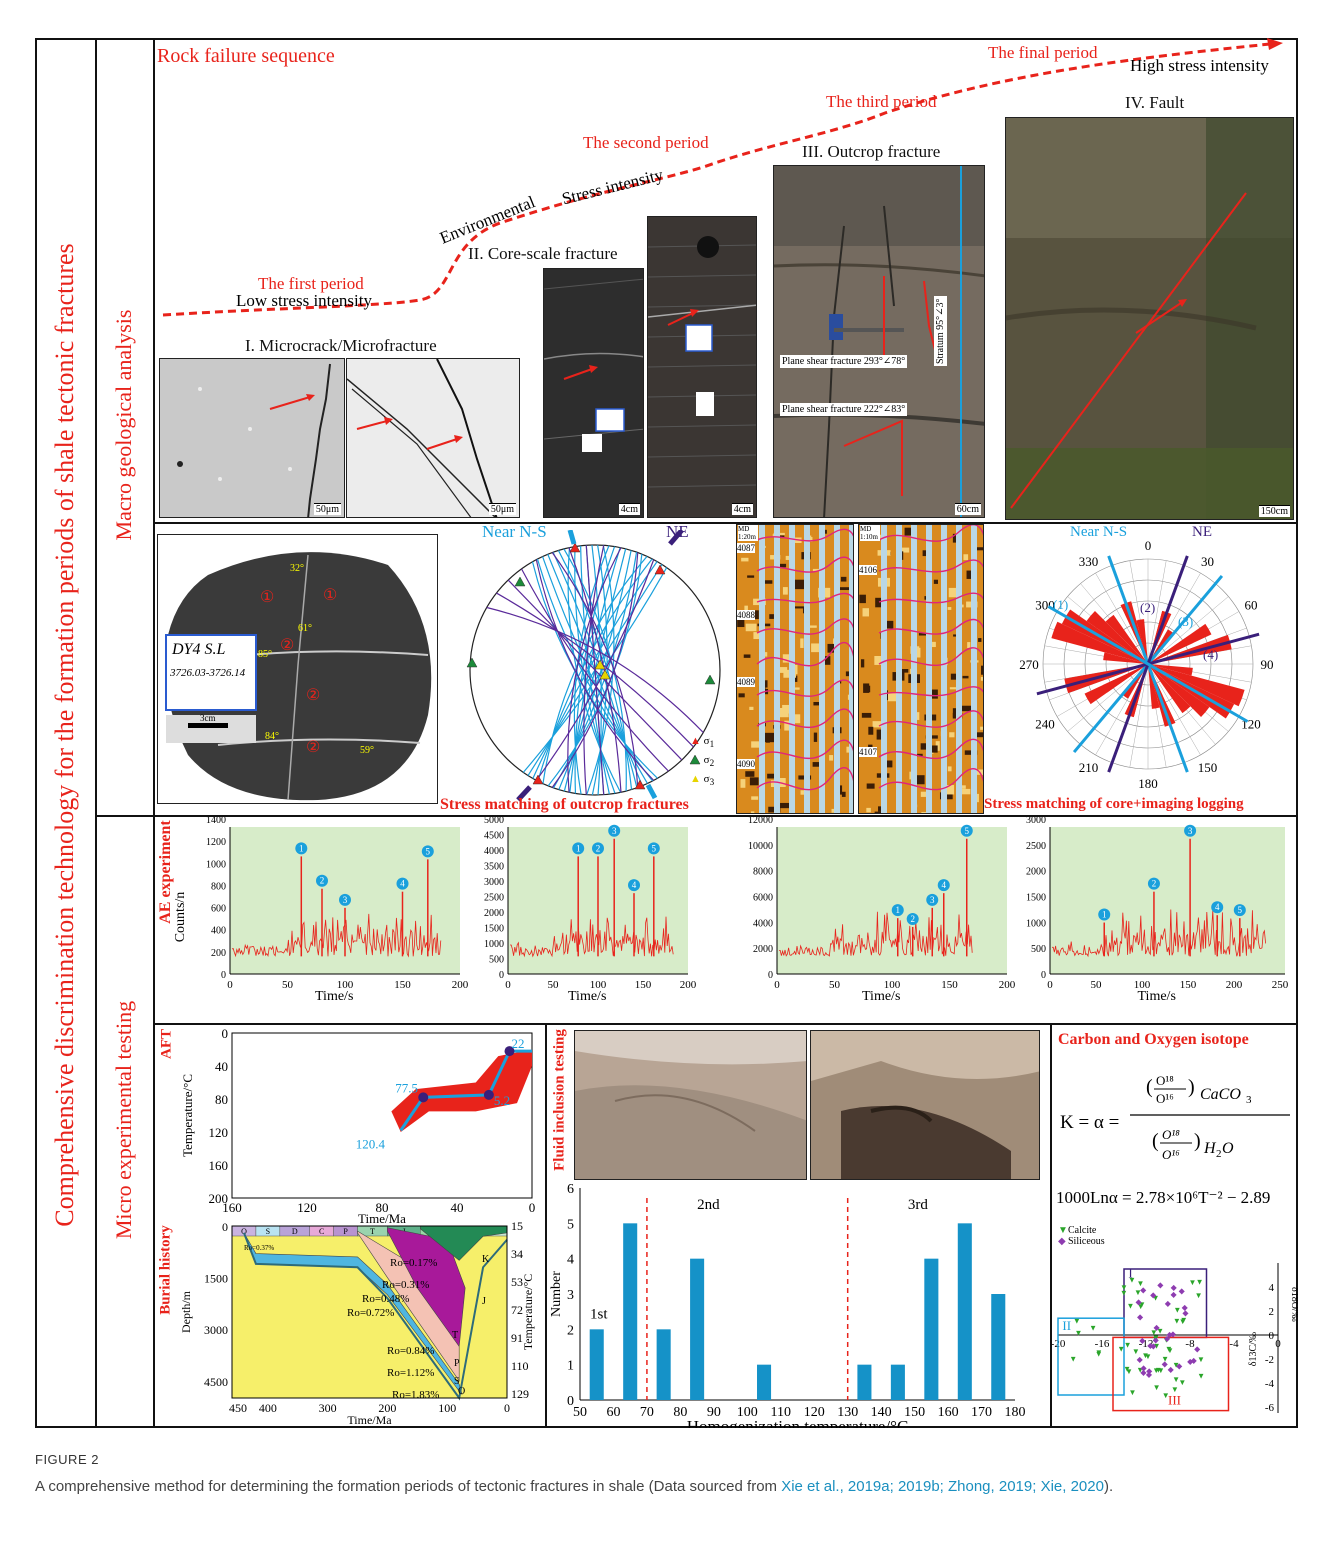  Describe the element at coordinates (367, 750) in the screenshot. I see `core-angle-5: 59°` at that location.